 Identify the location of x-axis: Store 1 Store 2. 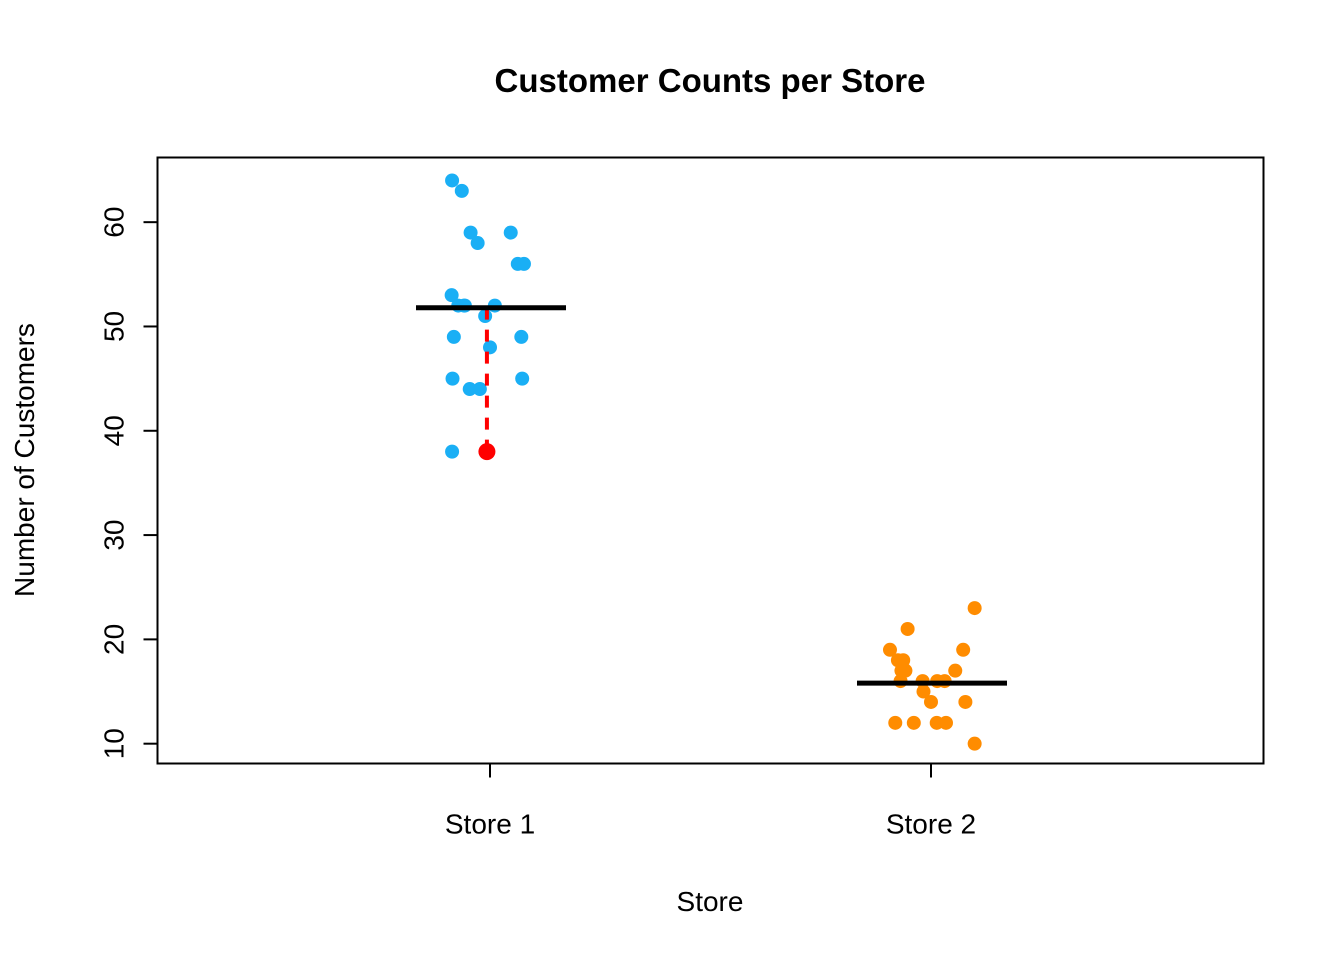
(710, 801).